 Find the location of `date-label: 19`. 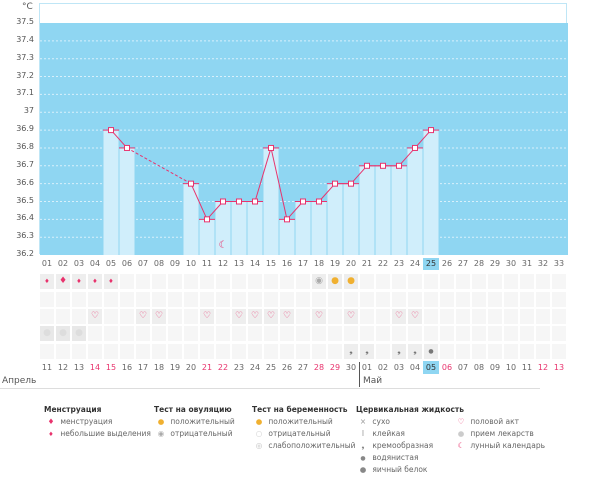

date-label: 19 is located at coordinates (175, 367).